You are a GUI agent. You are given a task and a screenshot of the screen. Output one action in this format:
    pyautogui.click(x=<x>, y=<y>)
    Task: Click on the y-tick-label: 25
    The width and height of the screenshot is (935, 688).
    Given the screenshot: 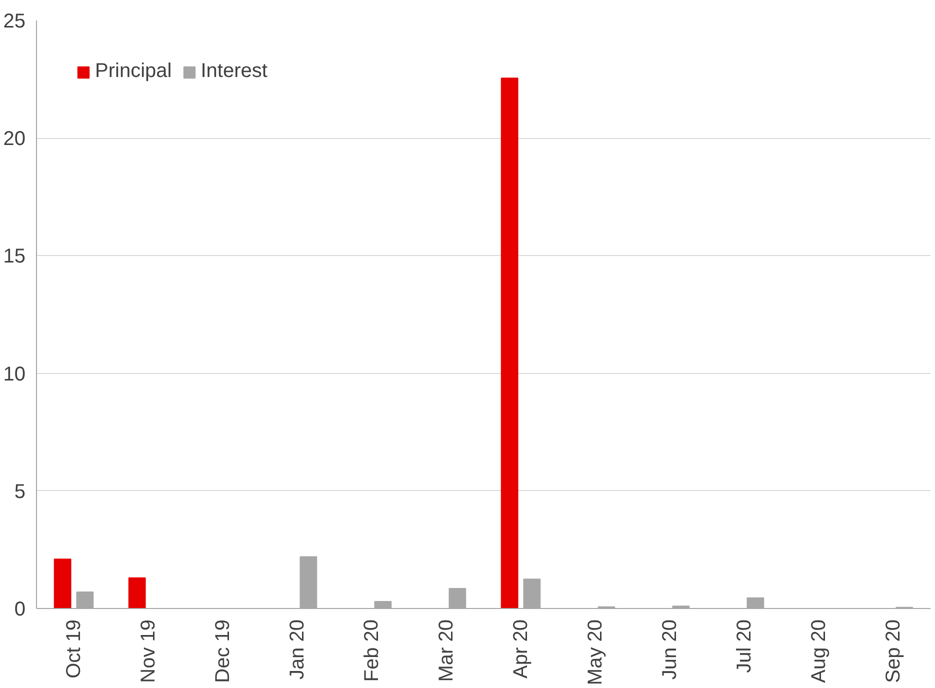 What is the action you would take?
    pyautogui.click(x=14, y=21)
    